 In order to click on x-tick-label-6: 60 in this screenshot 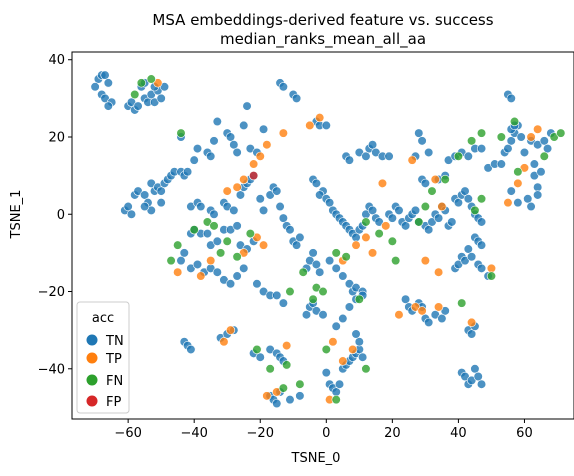, I will do `click(524, 433)`.